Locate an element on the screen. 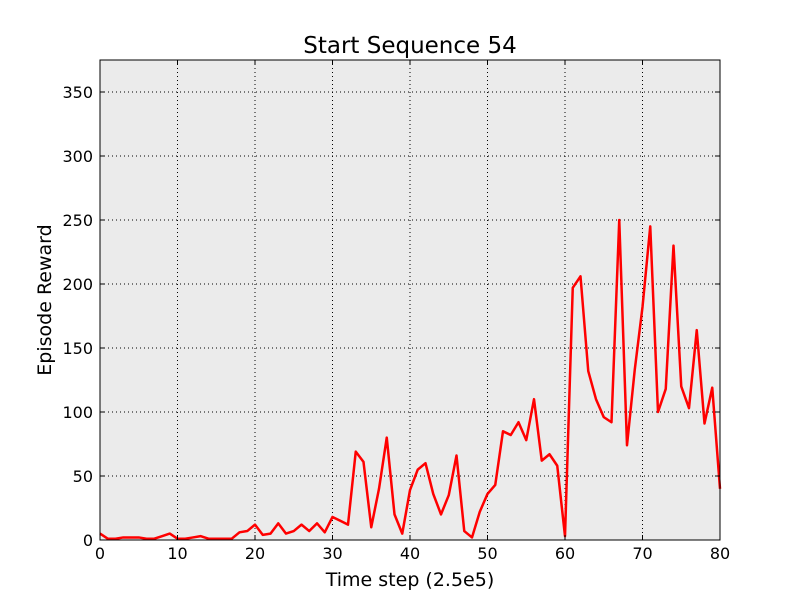 This screenshot has width=800, height=604. x-tick-label: 20 is located at coordinates (255, 553).